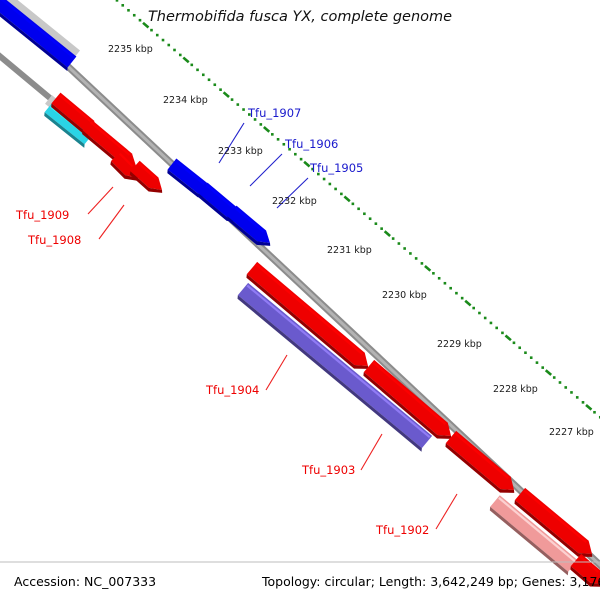 The width and height of the screenshot is (600, 600). I want to click on gene-label-tfu_1902: Tfu_1902, so click(402, 530).